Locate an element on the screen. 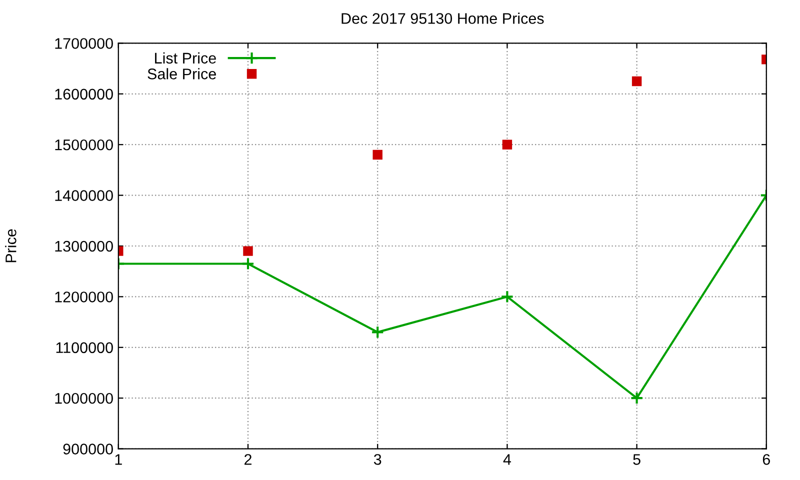 Image resolution: width=800 pixels, height=480 pixels. y-tick-label: 1300000 is located at coordinates (84, 246).